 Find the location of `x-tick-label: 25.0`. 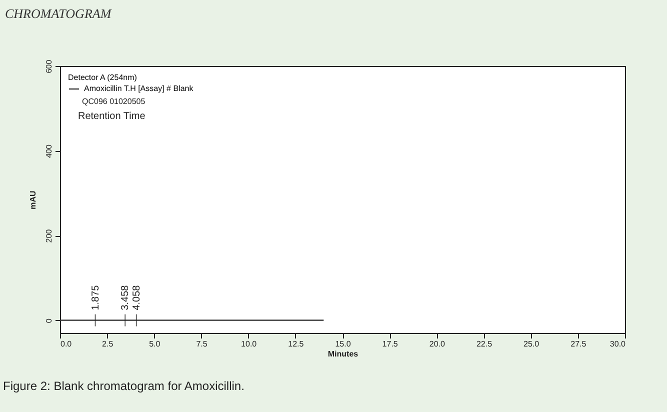

x-tick-label: 25.0 is located at coordinates (532, 344).